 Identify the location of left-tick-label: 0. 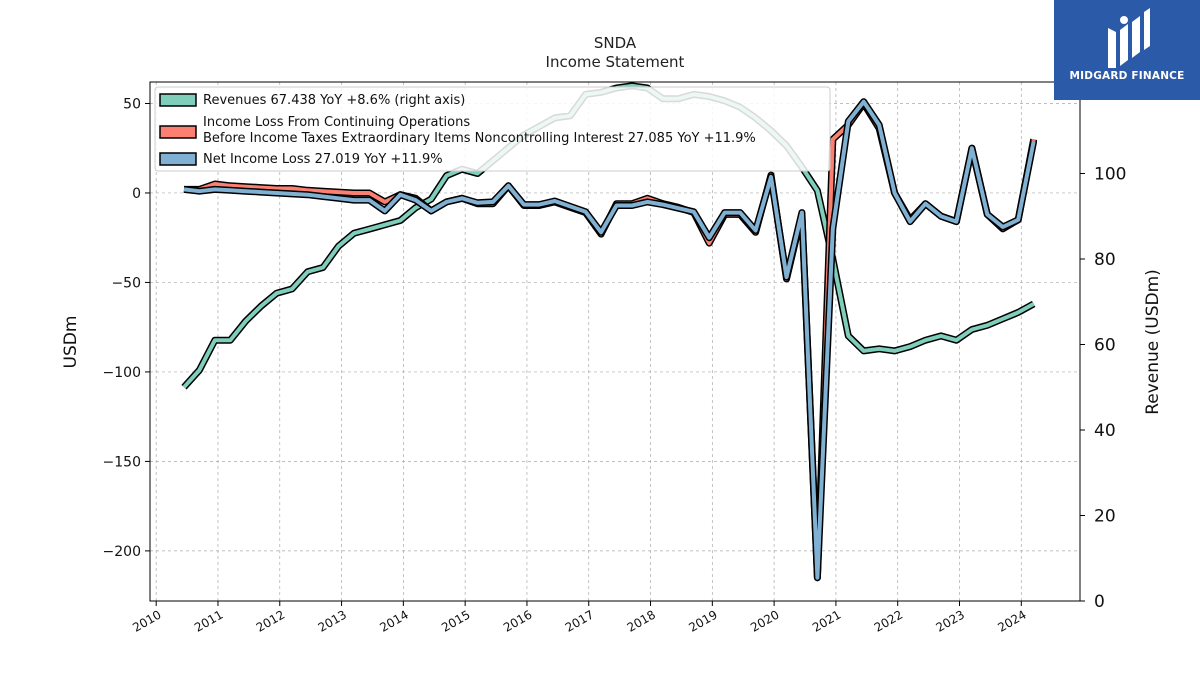
(136, 194).